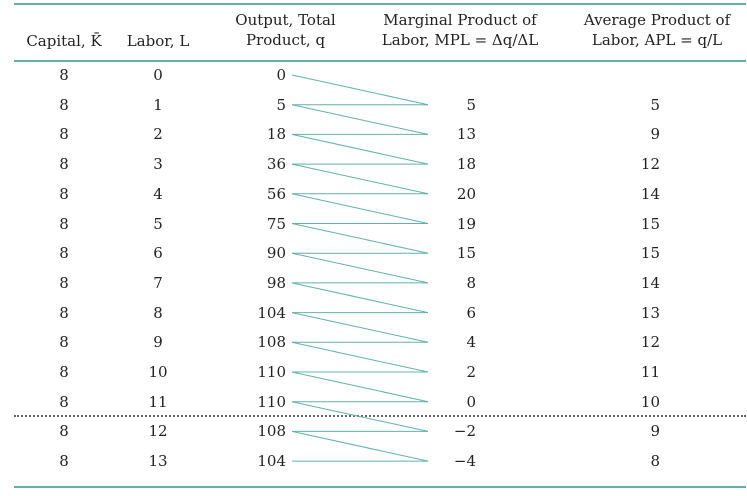 The image size is (747, 496). I want to click on output-cell: 18, so click(276, 134).